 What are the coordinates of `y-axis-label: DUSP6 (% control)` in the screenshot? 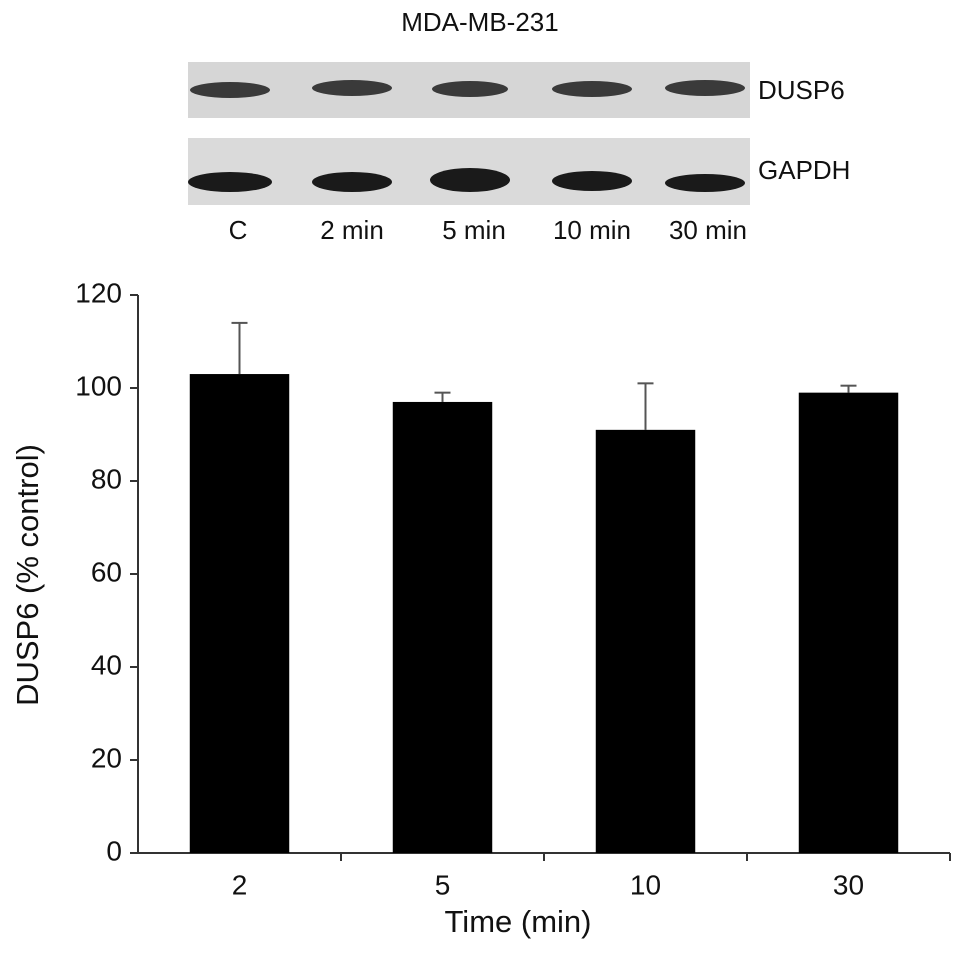 It's located at (27, 575).